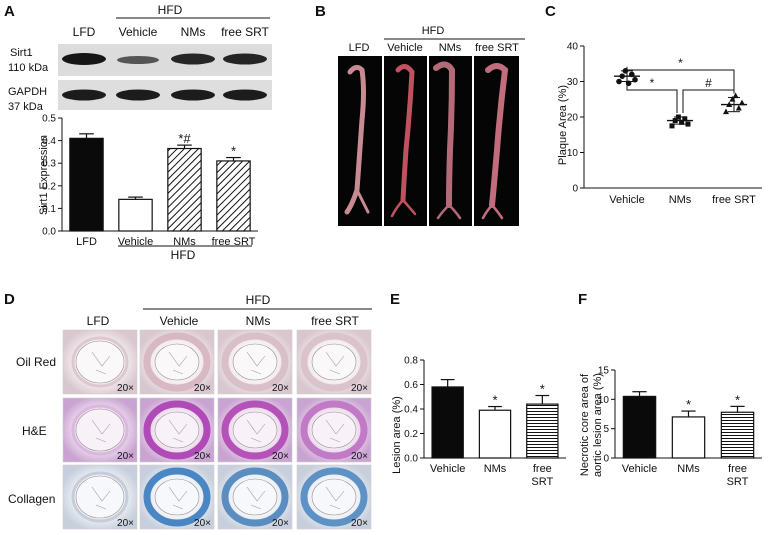 The image size is (770, 535). I want to click on histo-oil-red-lfd-magnification: 20×, so click(125, 388).